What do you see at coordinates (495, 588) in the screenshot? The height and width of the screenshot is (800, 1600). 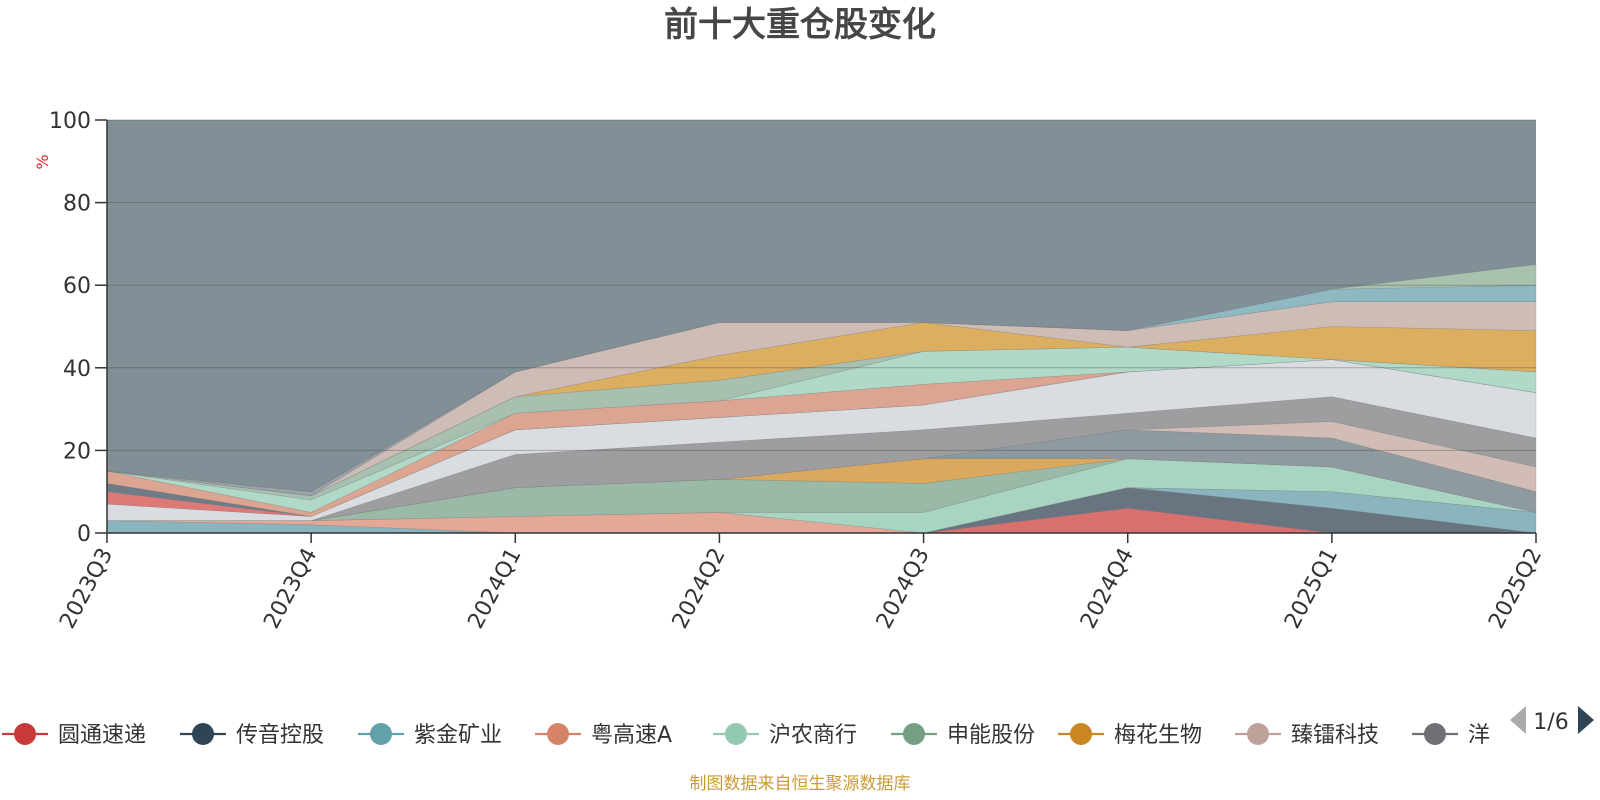 I see `x-tick-label: 2024Q1` at bounding box center [495, 588].